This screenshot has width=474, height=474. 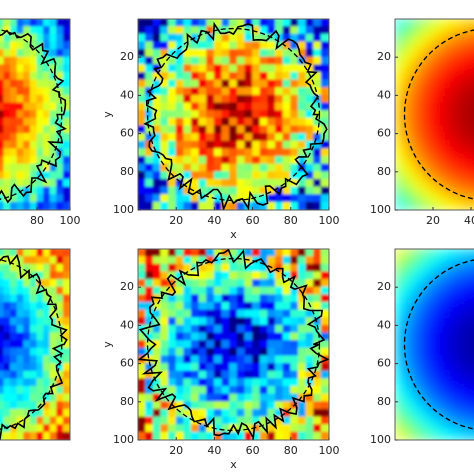 What do you see at coordinates (469, 220) in the screenshot?
I see `x-tick-label: 40` at bounding box center [469, 220].